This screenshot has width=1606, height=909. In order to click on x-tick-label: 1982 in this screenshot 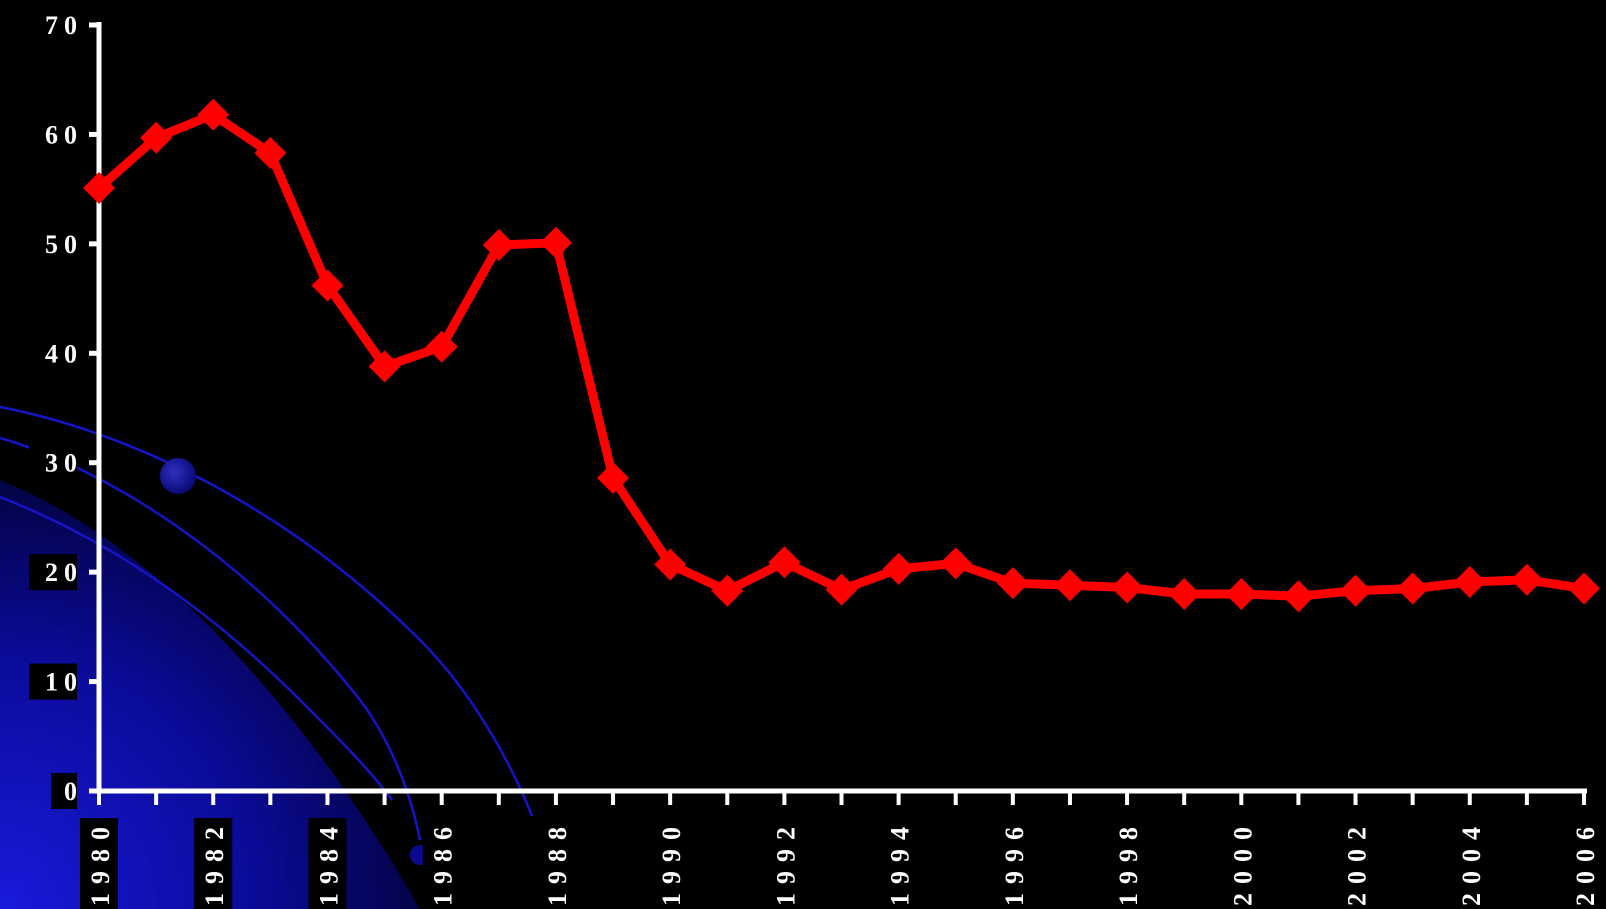, I will do `click(214, 862)`.